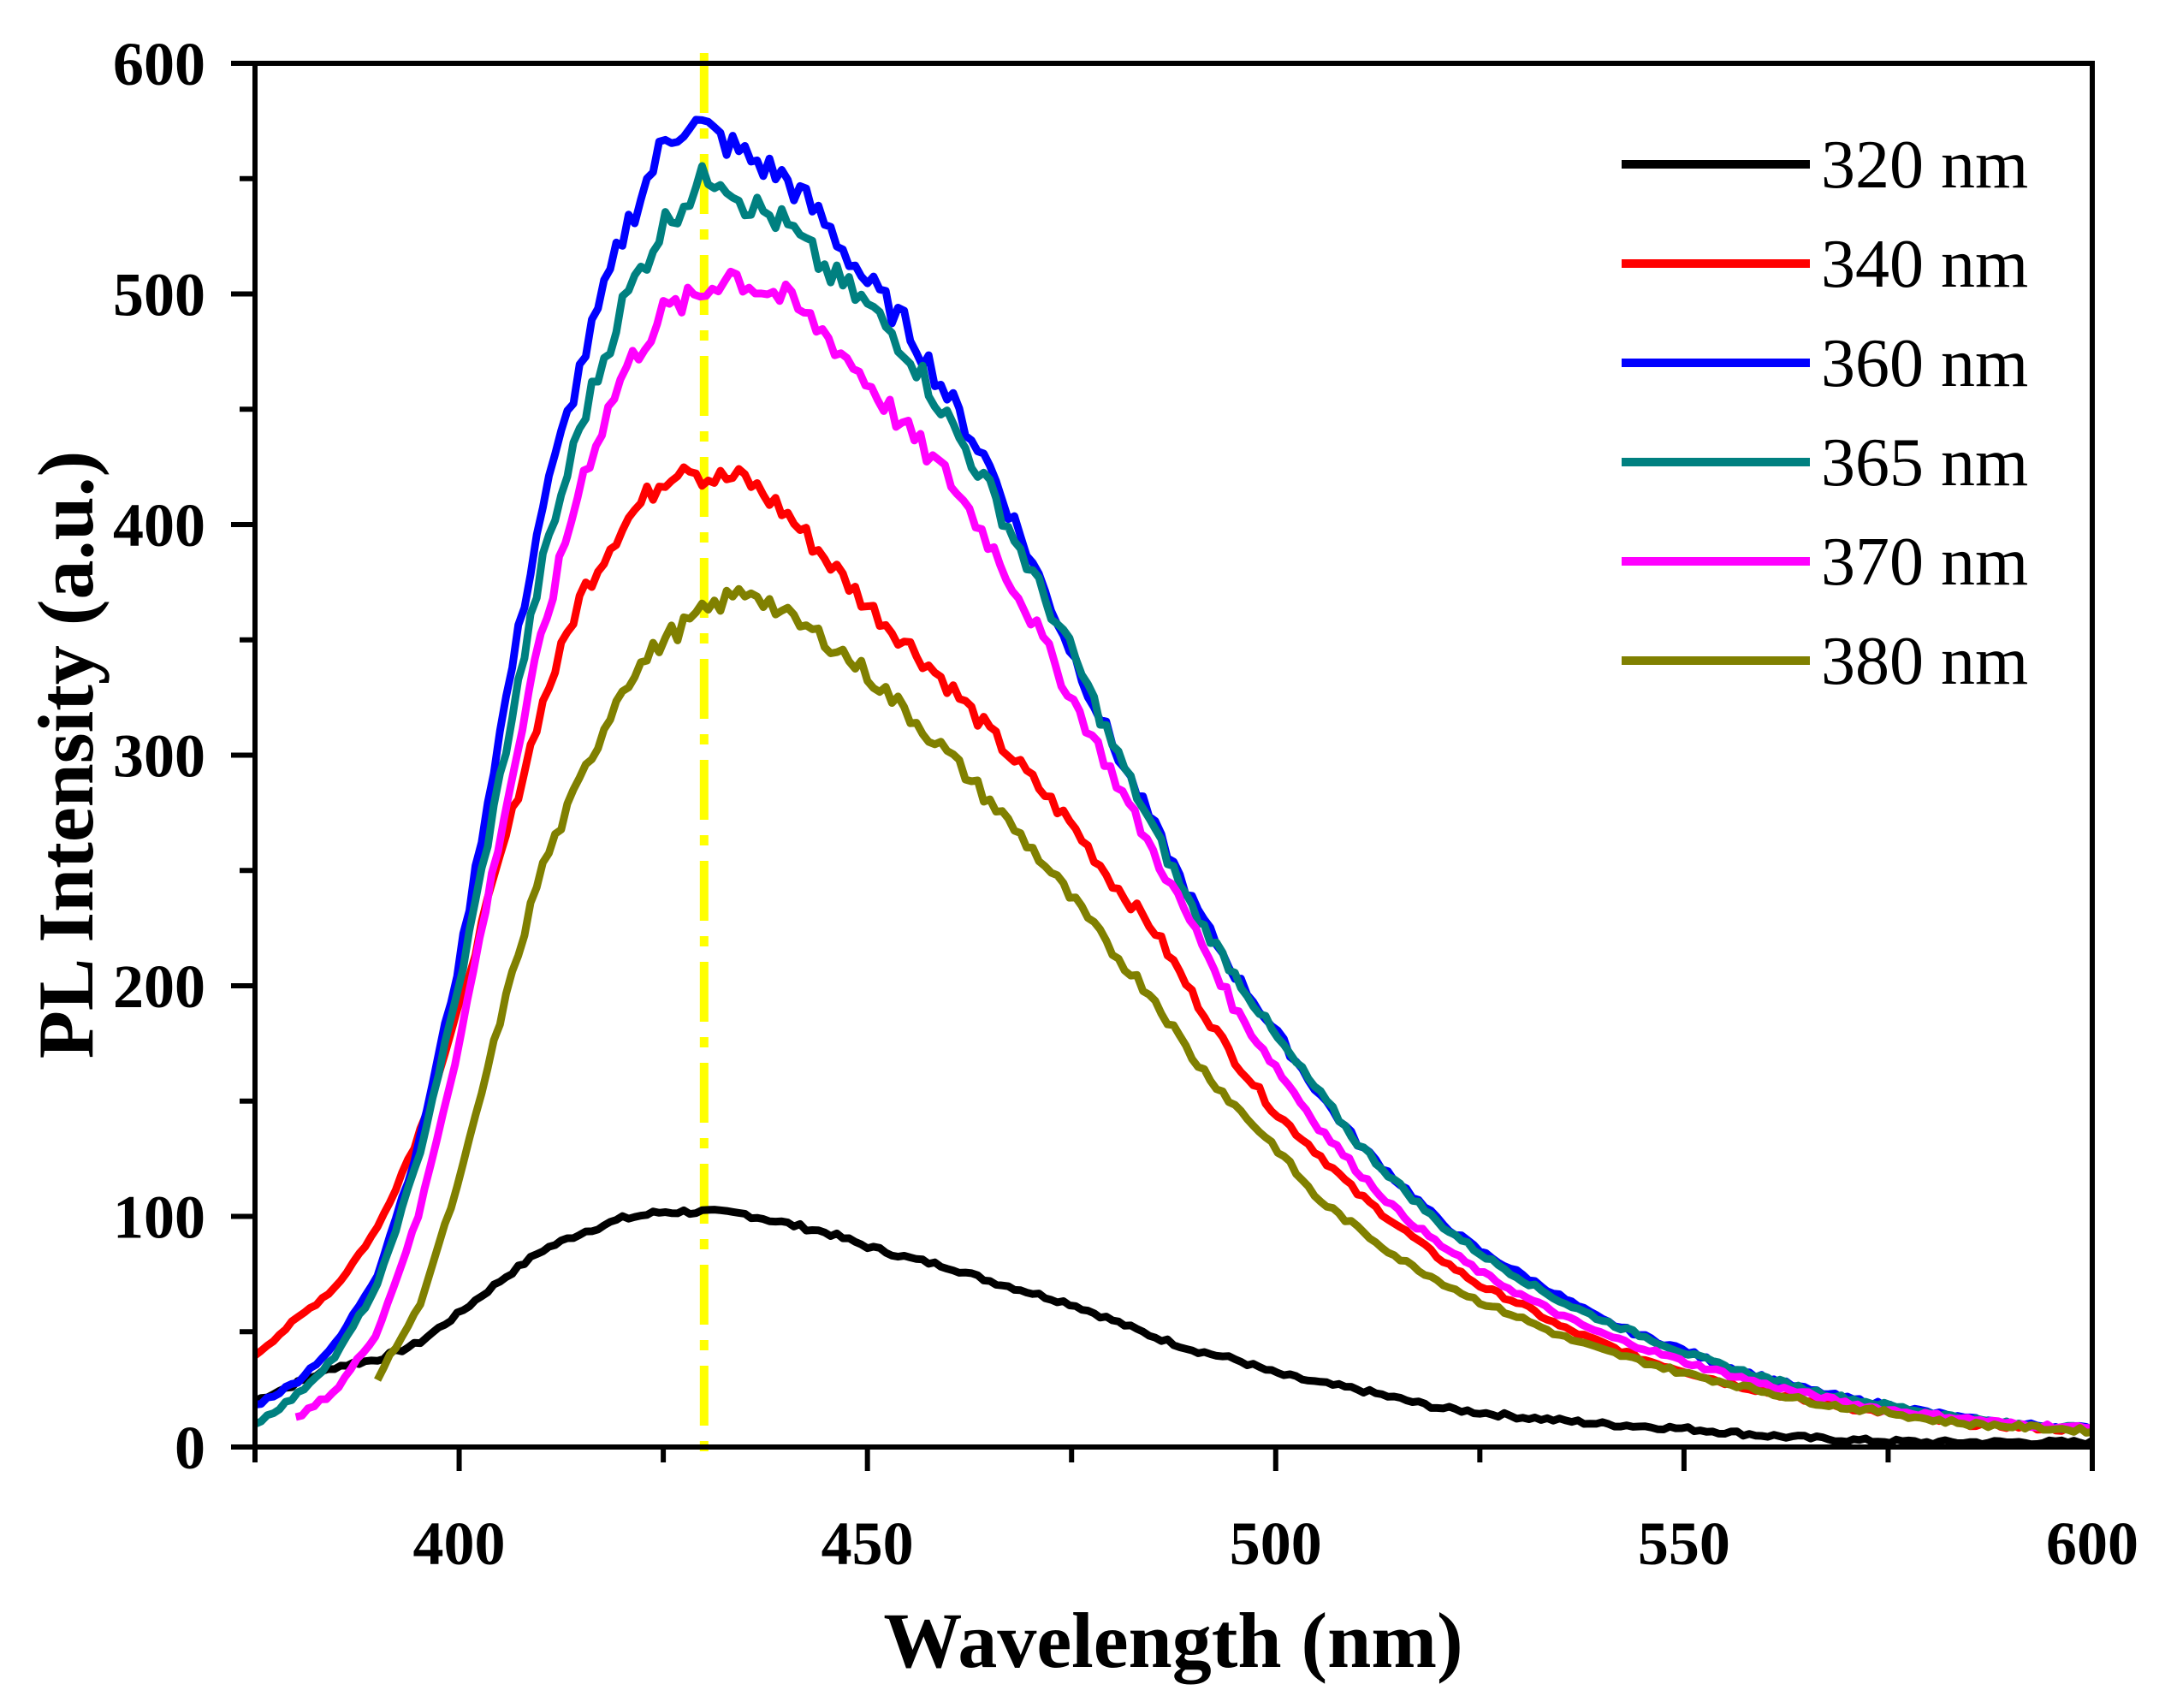 The width and height of the screenshot is (2171, 1708). Describe the element at coordinates (1925, 463) in the screenshot. I see `legend-label: 365 nm` at that location.